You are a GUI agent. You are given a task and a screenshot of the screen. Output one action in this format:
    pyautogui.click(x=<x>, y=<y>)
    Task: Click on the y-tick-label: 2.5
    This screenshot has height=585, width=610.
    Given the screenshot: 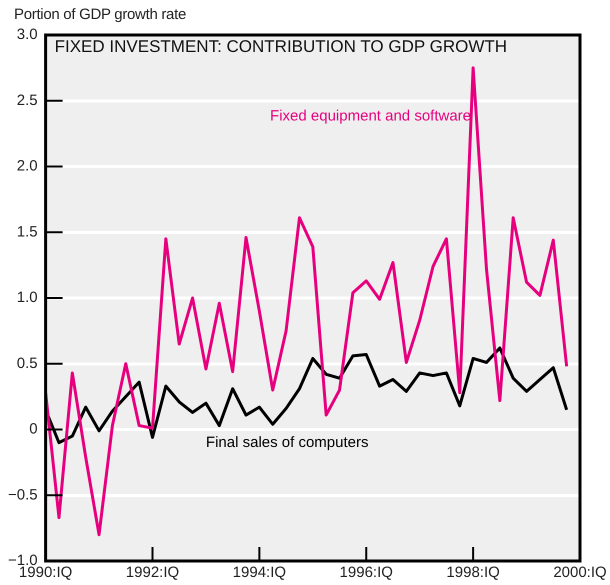 What is the action you would take?
    pyautogui.click(x=27, y=100)
    